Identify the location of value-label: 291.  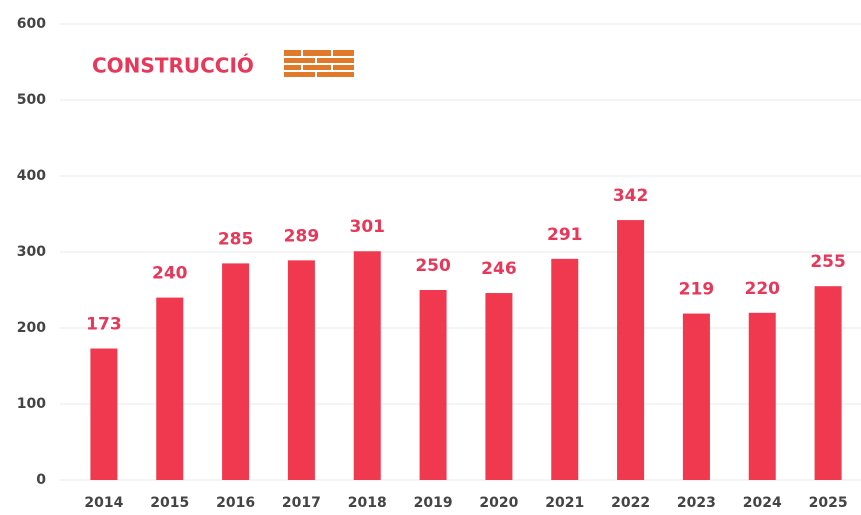
(565, 235).